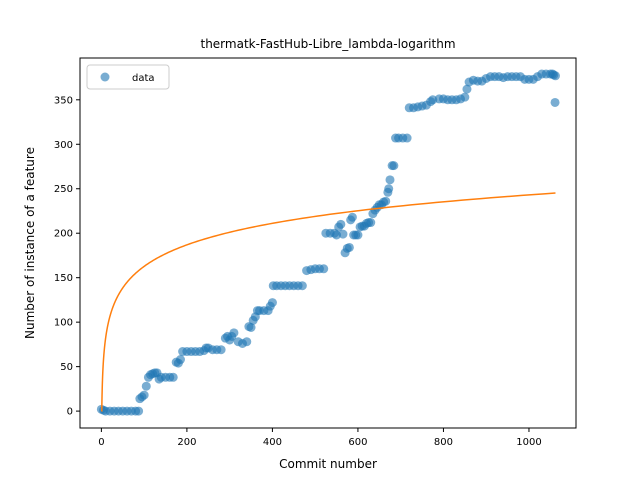  I want to click on x-tick-label: 800, so click(443, 442).